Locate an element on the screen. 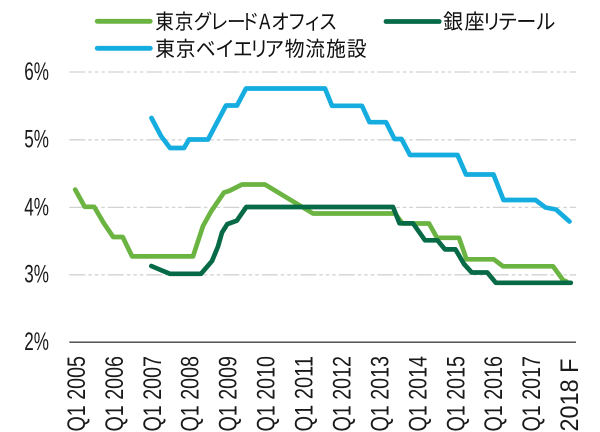  svg-text: Q1 2005 is located at coordinates (77, 394).